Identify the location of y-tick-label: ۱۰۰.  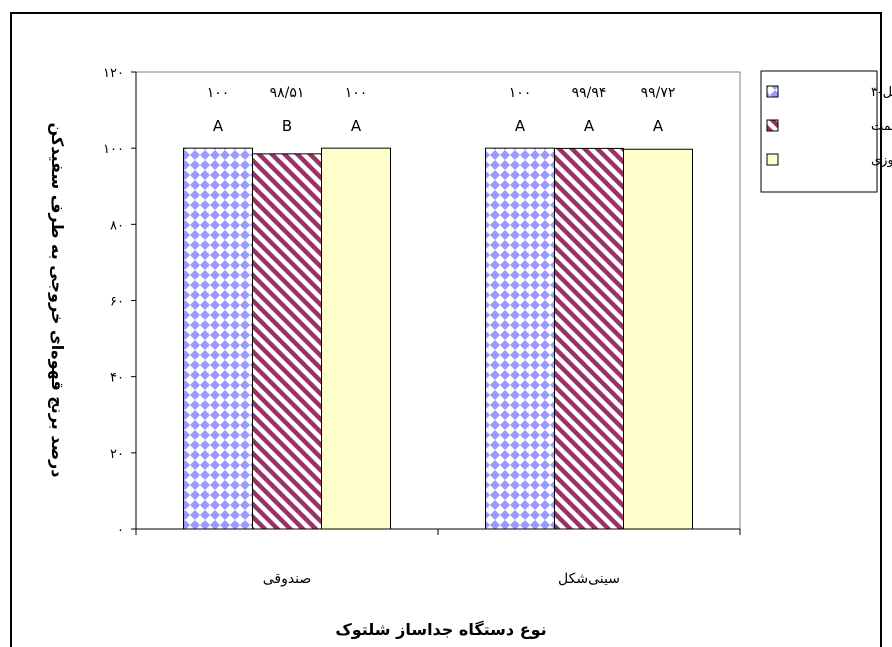
(113, 149).